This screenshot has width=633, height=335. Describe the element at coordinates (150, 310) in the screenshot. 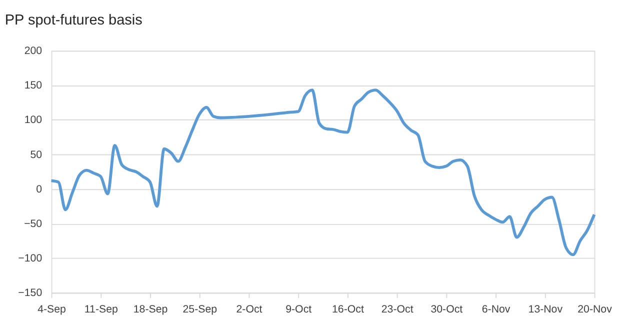

I see `x-tick-label: 18-Sep` at that location.